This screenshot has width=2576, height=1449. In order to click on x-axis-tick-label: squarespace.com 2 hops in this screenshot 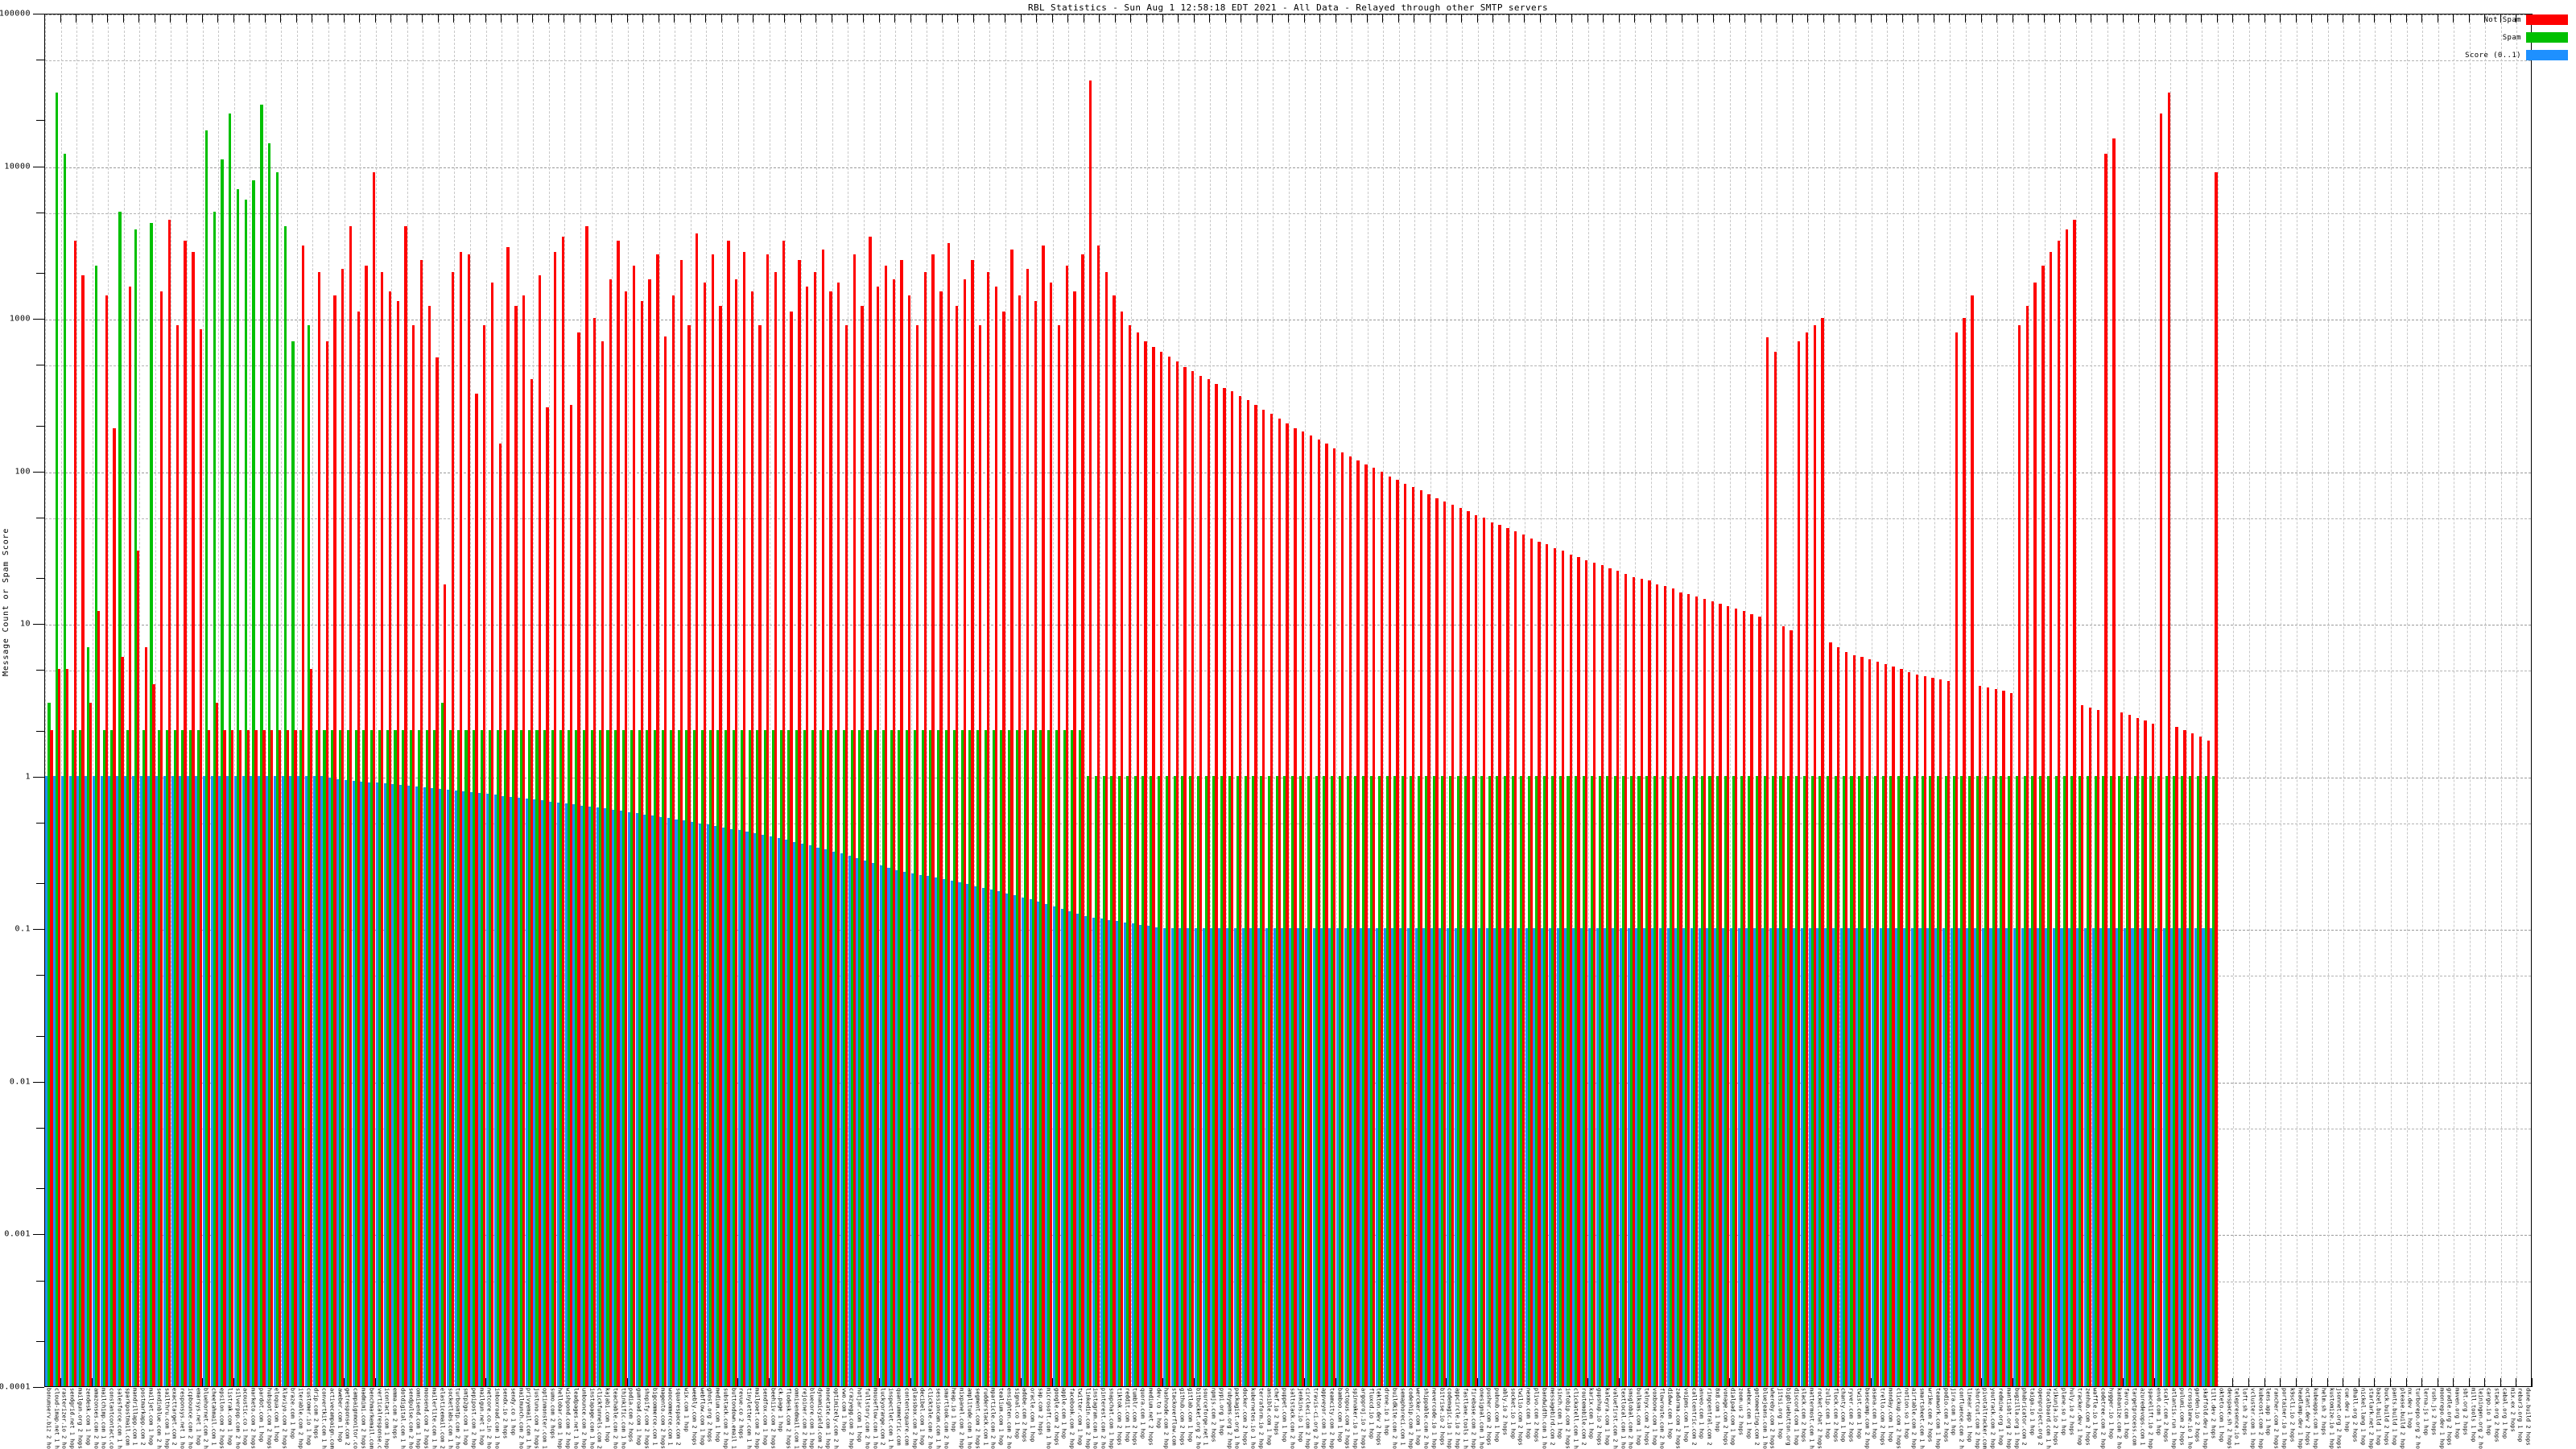, I will do `click(678, 1418)`.